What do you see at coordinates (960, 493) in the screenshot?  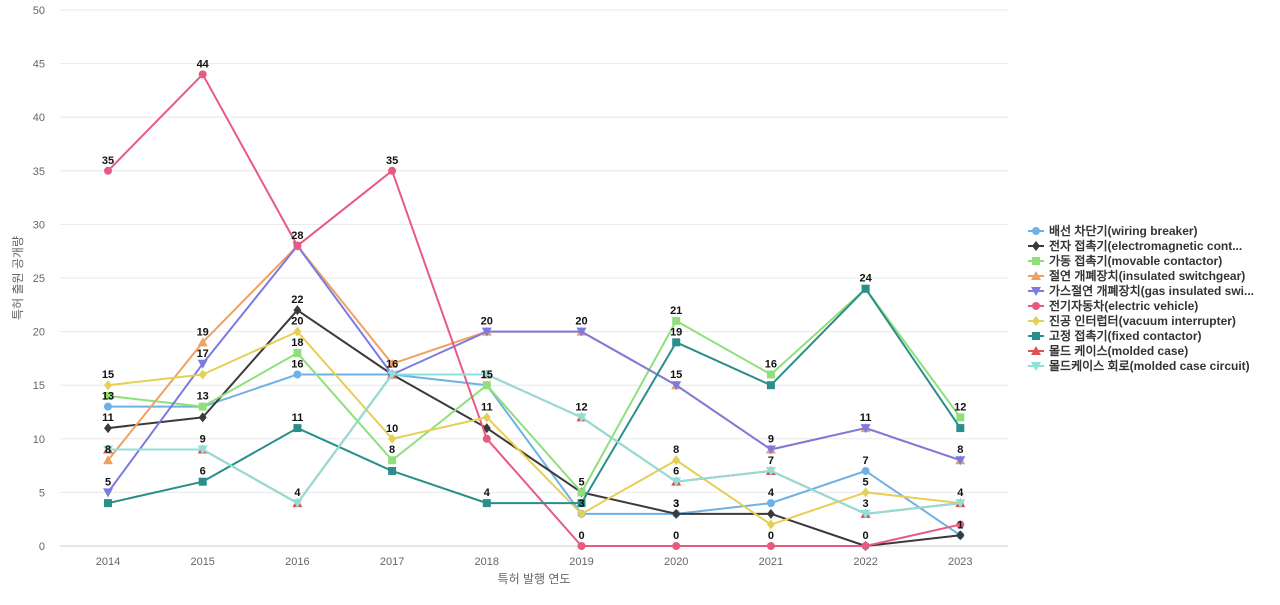 I see `data-label: 4` at bounding box center [960, 493].